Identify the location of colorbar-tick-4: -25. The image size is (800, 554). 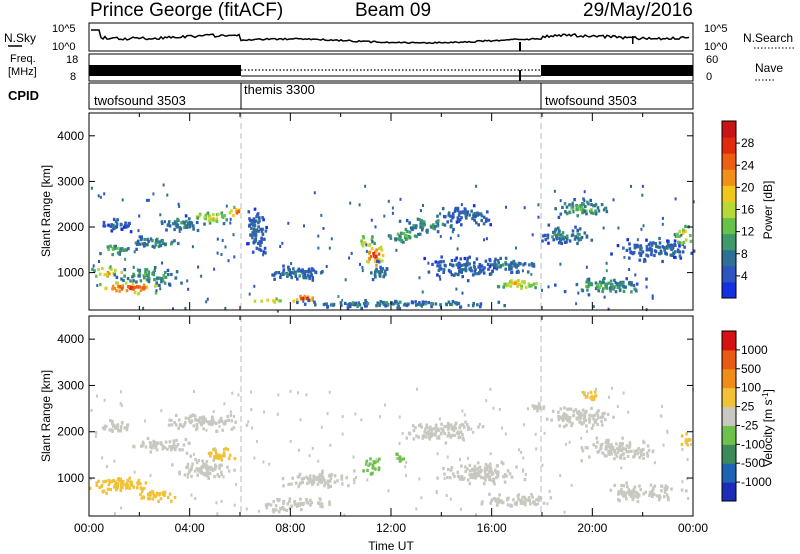
(750, 425).